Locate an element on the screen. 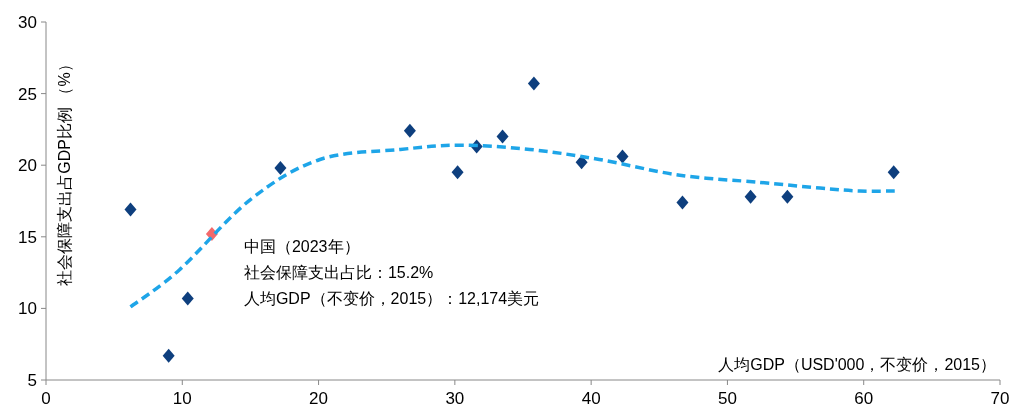 The width and height of the screenshot is (1024, 410). y-tick-label: 20 is located at coordinates (27, 166).